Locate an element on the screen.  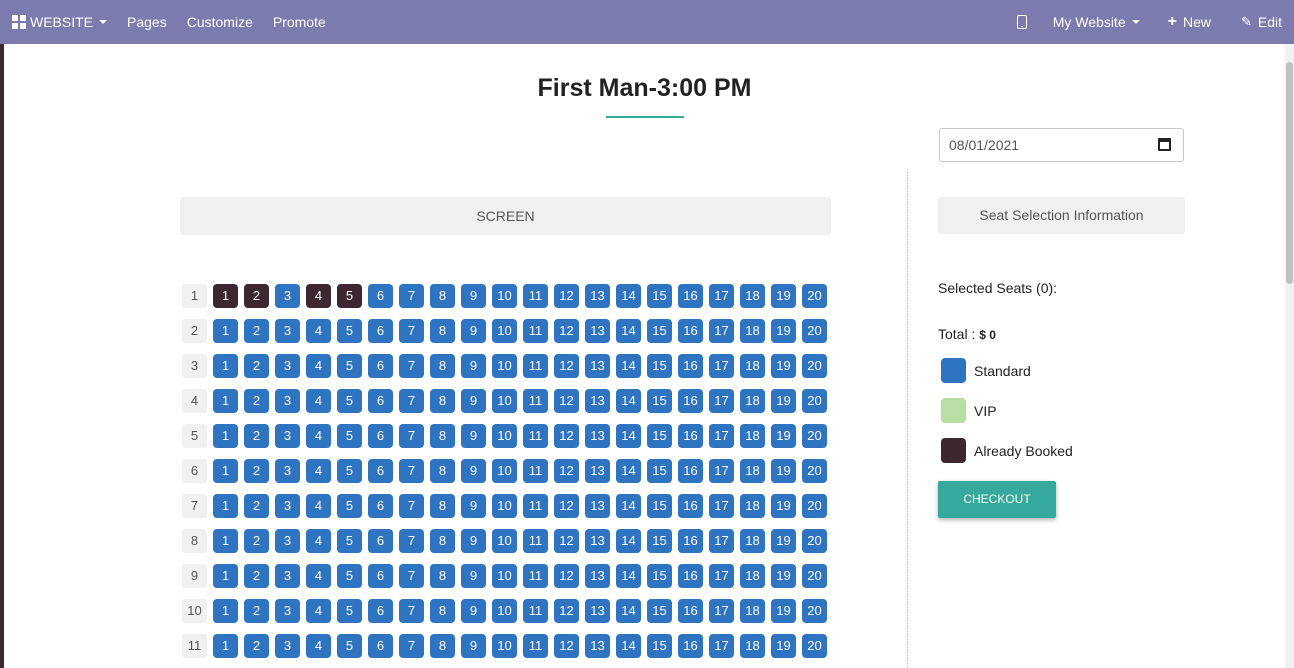
scrollbar-thumb is located at coordinates (1289, 173).